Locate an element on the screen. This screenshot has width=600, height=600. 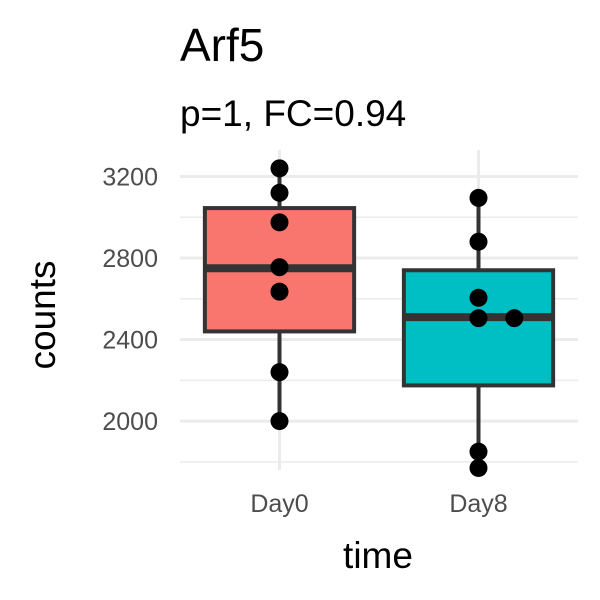
y-tick-label: 2000 is located at coordinates (130, 422).